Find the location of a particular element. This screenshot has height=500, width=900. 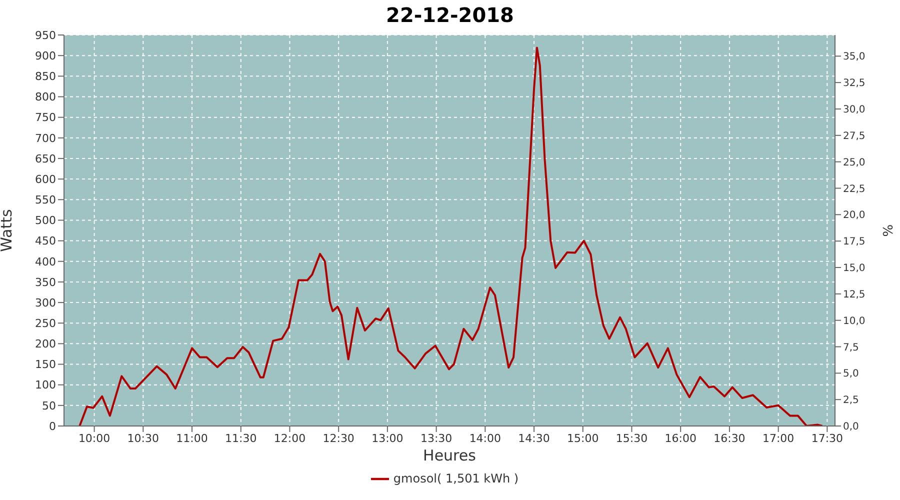

y2-tick-label: 7,5 is located at coordinates (851, 348).